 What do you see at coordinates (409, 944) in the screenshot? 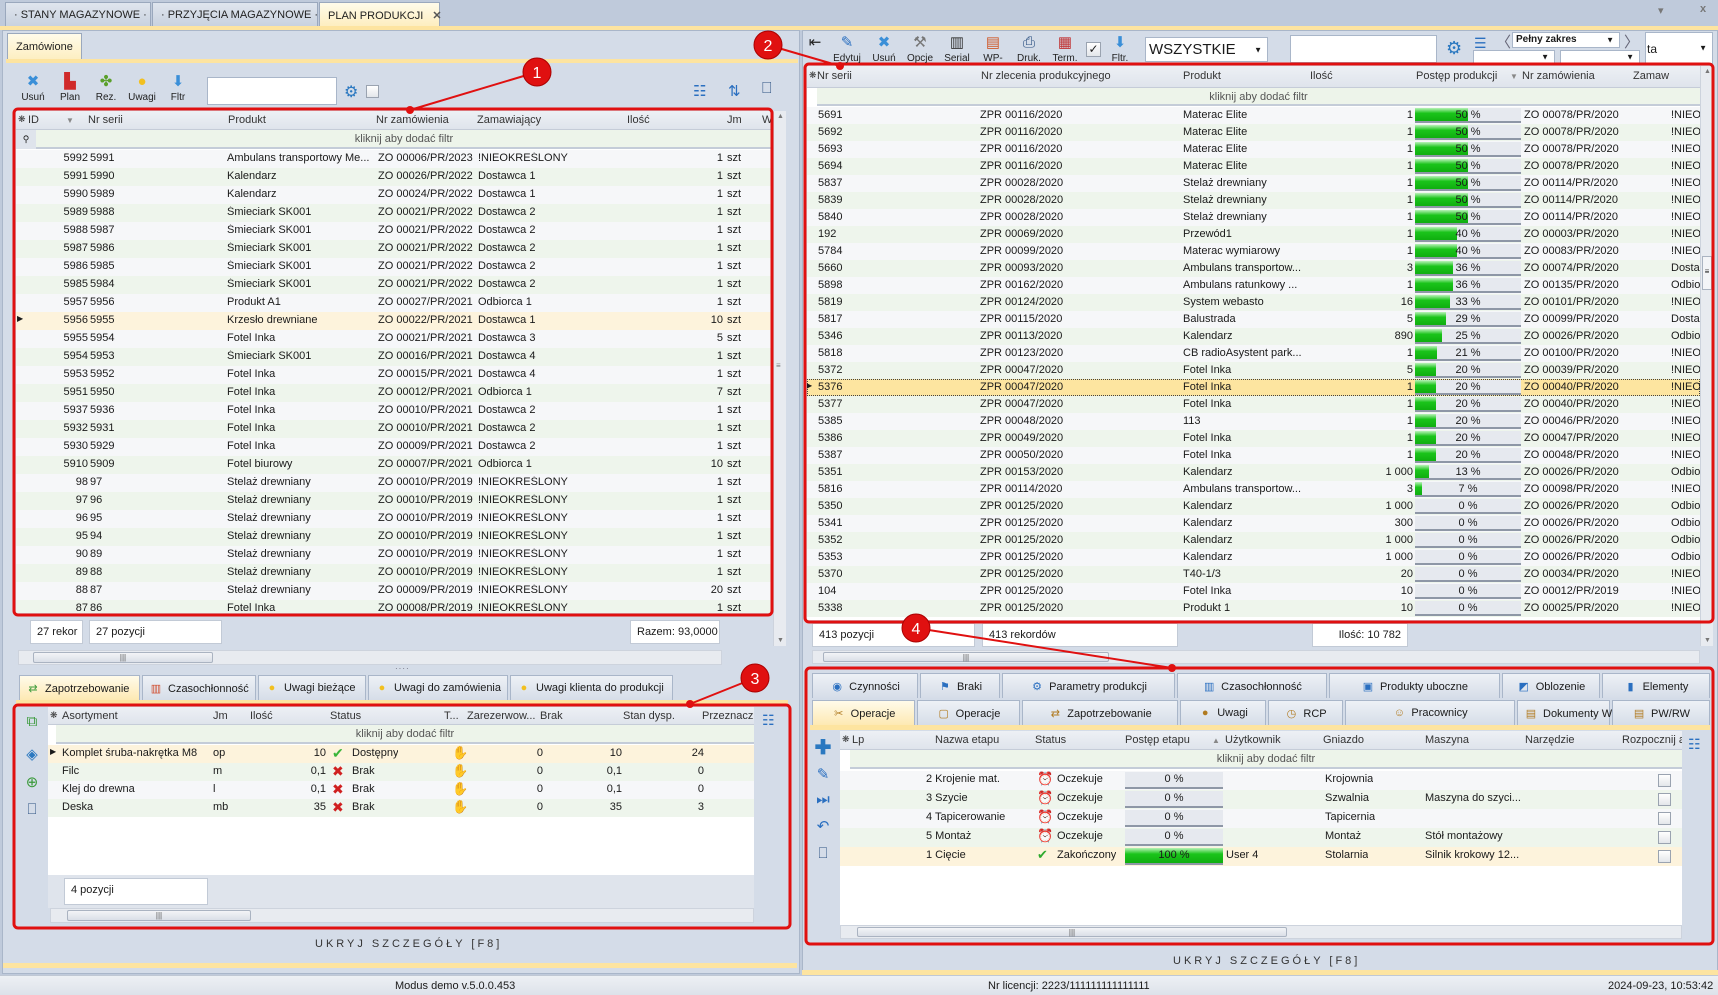
I see `hide-details-button: UKRYJ SZCZEGÓŁY [F8]` at bounding box center [409, 944].